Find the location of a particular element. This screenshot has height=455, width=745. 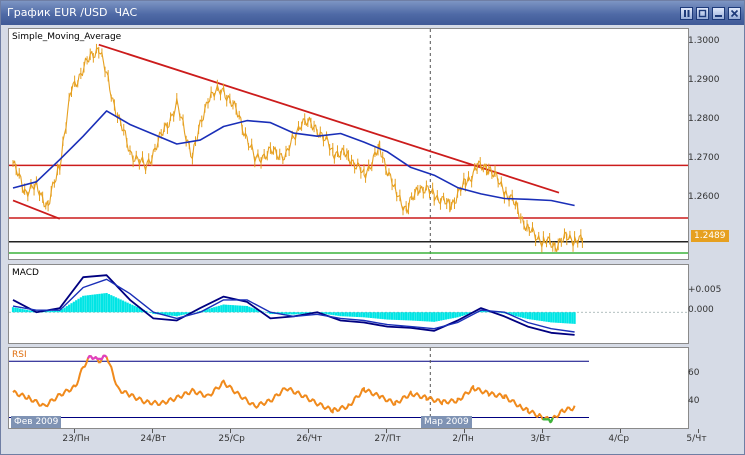

rsi-axis-tick: 60 is located at coordinates (694, 373).